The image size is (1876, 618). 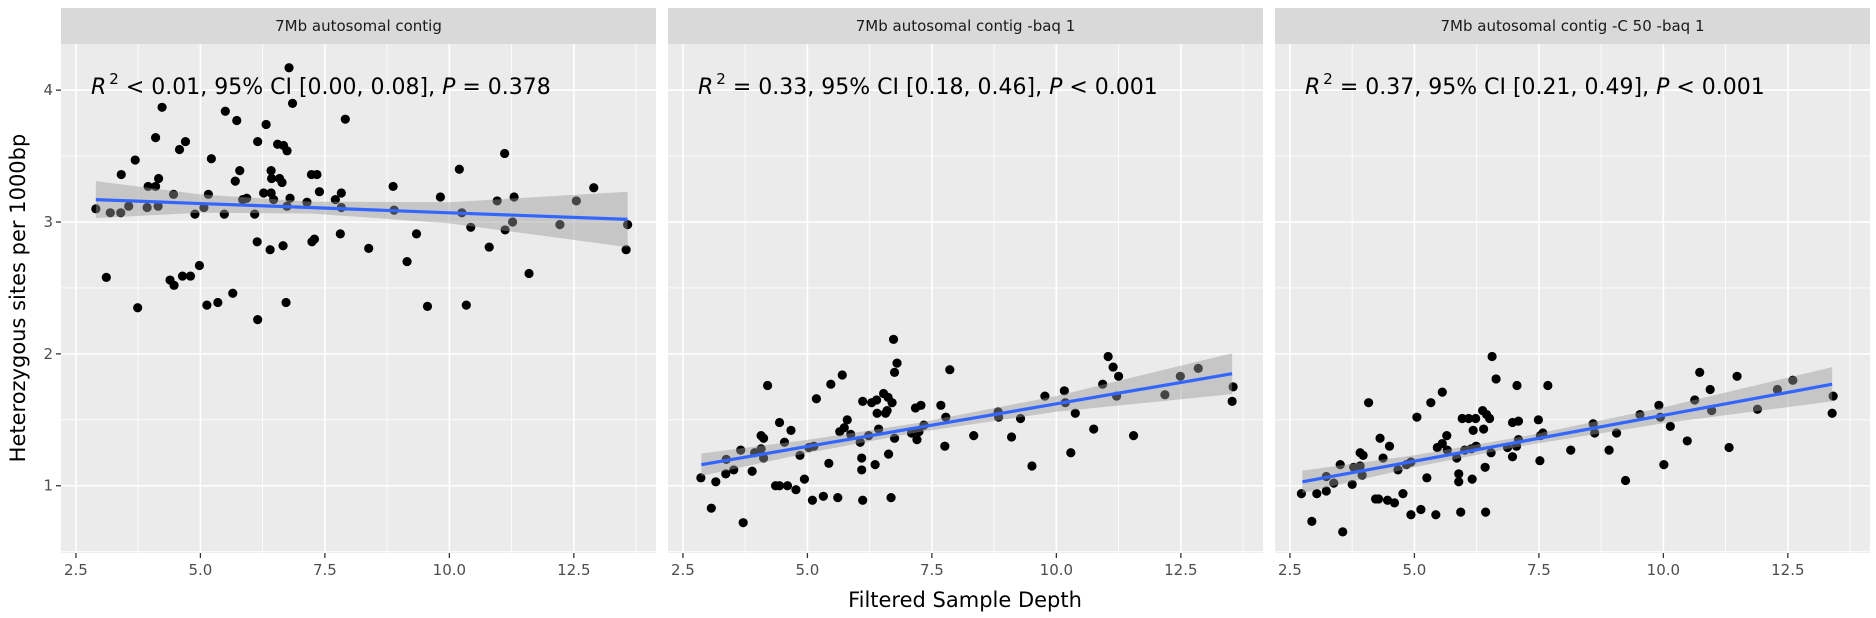 What do you see at coordinates (502, 87) in the screenshot?
I see `p-value: = 0.378` at bounding box center [502, 87].